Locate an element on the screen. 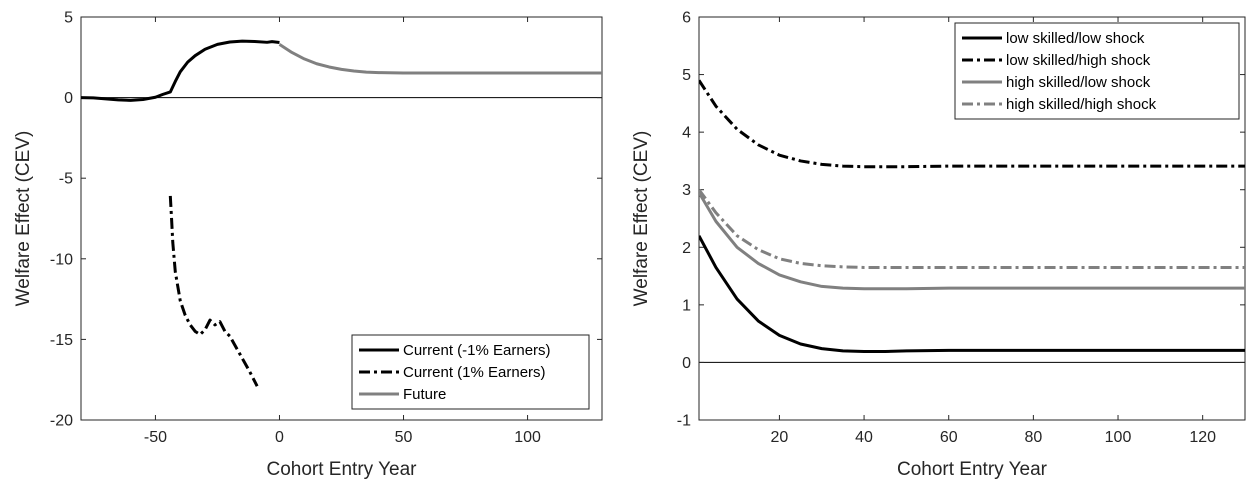  x-tick-label: 80 is located at coordinates (1033, 437).